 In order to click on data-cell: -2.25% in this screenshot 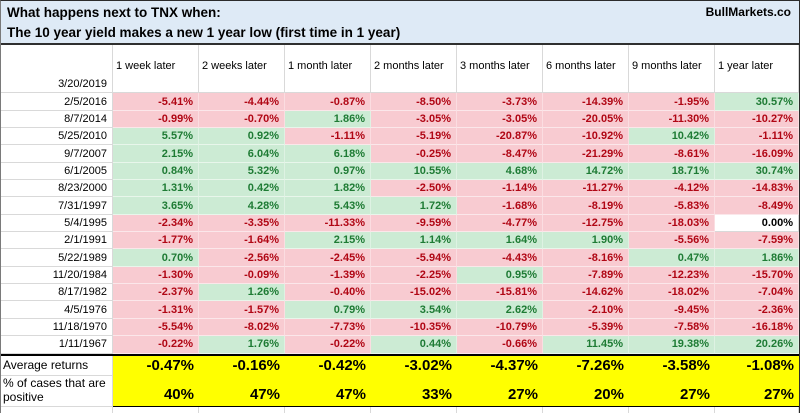, I will do `click(414, 275)`.